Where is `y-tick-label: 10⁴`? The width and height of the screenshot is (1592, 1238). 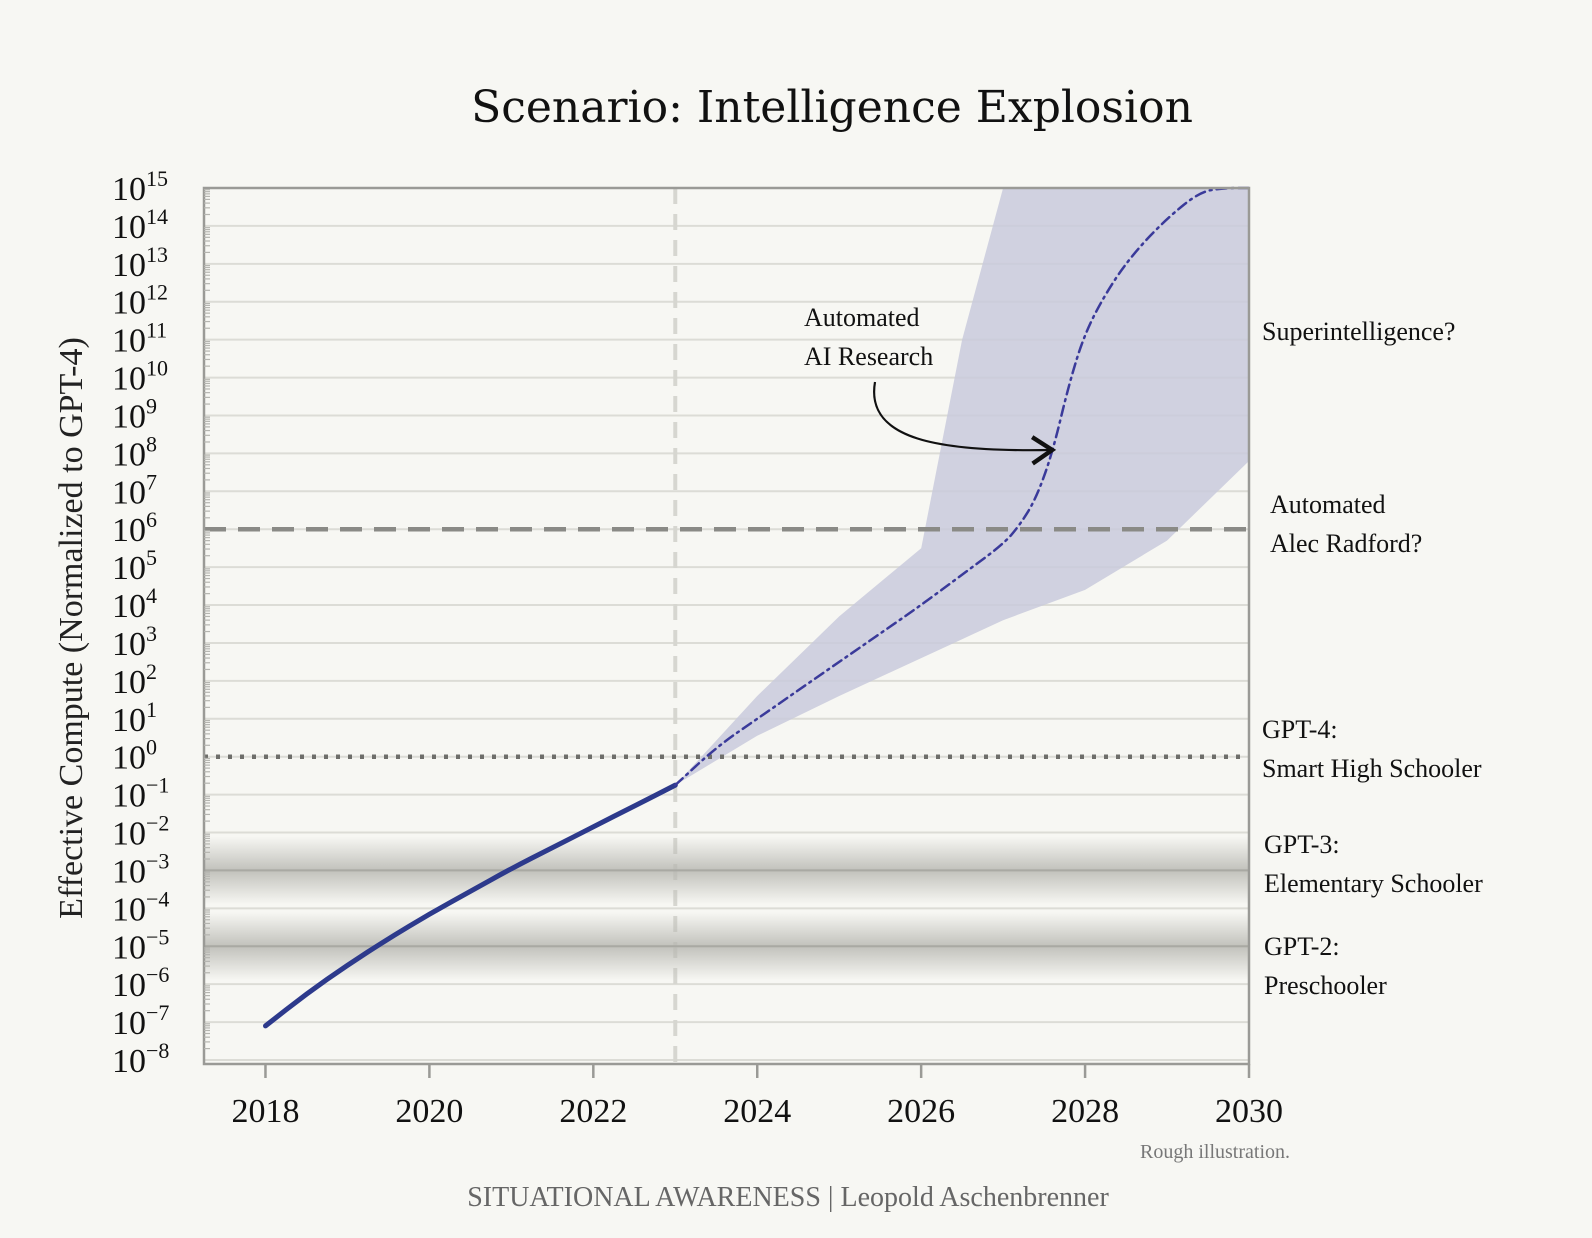 y-tick-label: 10⁴ is located at coordinates (134, 604).